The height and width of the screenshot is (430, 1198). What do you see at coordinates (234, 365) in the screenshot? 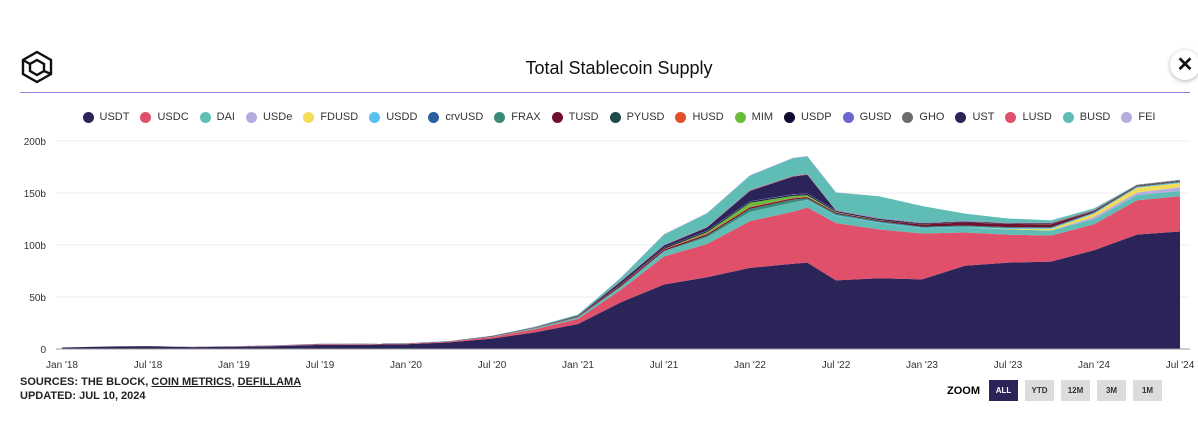
I see `x-tick-label: Jan '19` at bounding box center [234, 365].